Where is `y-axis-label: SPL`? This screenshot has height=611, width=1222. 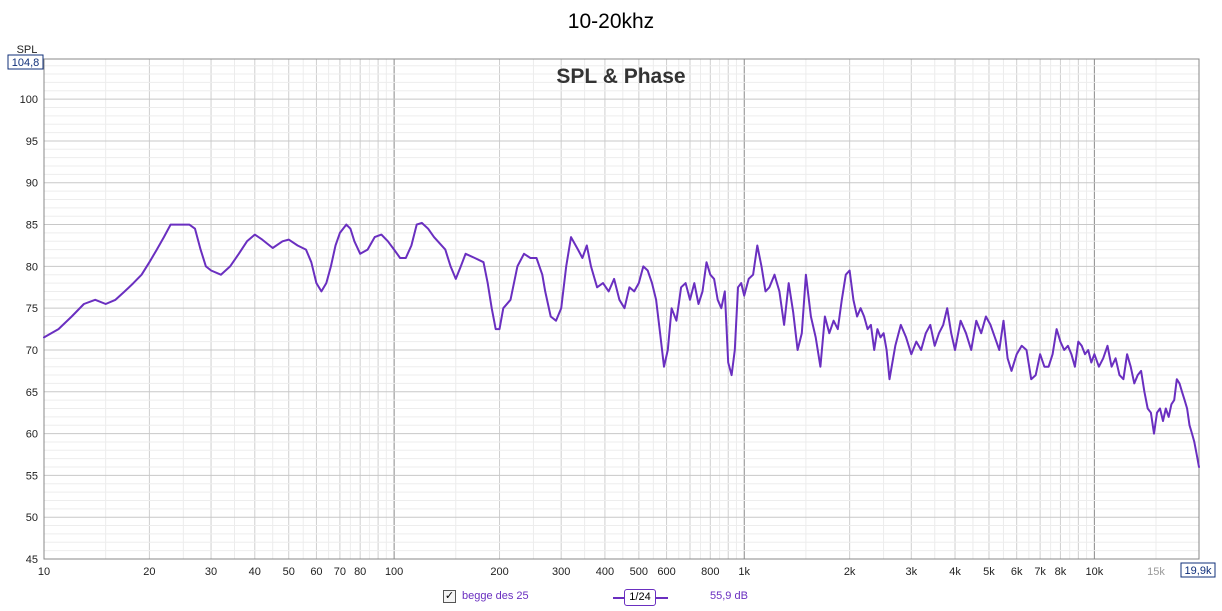
y-axis-label: SPL is located at coordinates (27, 50).